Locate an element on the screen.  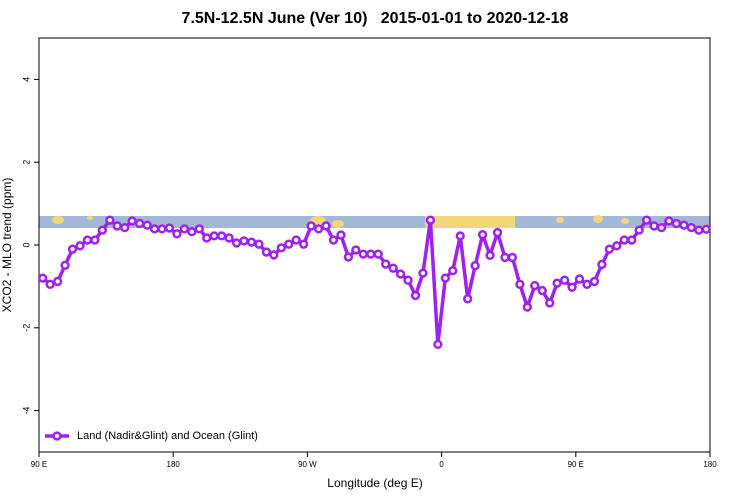
y-tick-label: -4 is located at coordinates (26, 411).